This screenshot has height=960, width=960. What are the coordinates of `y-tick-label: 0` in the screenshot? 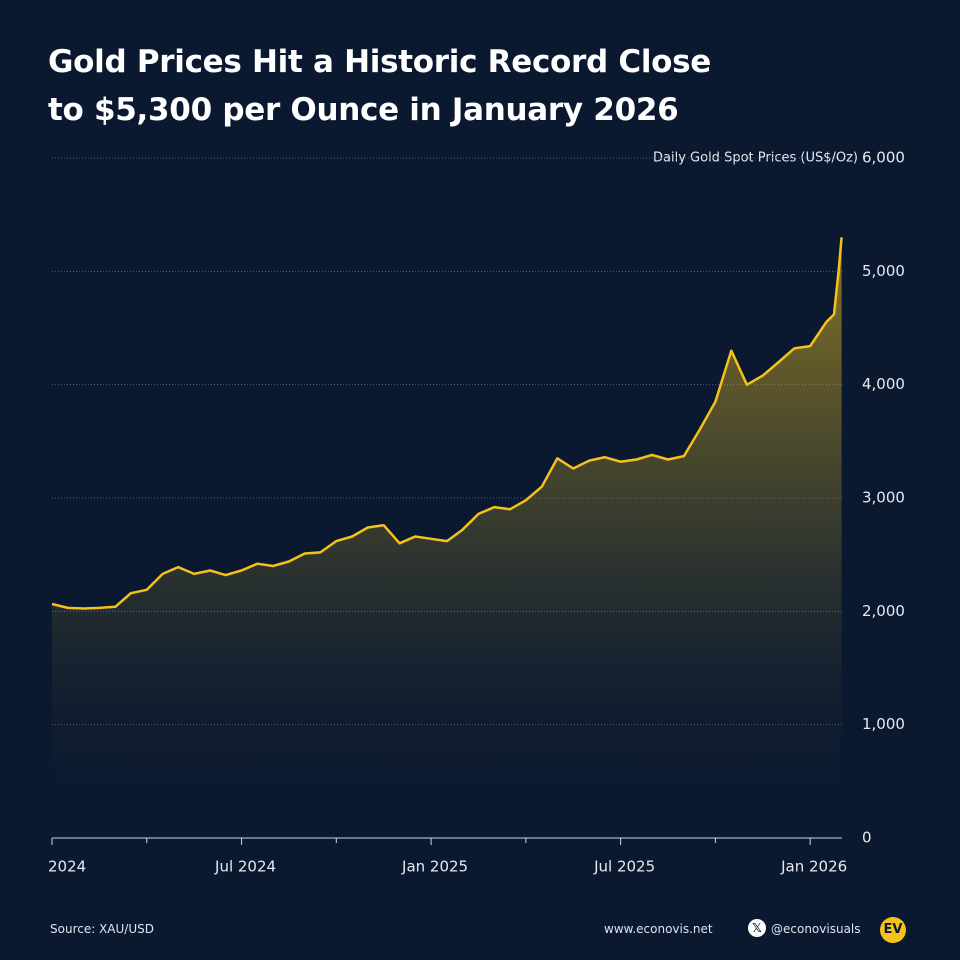 It's located at (867, 838).